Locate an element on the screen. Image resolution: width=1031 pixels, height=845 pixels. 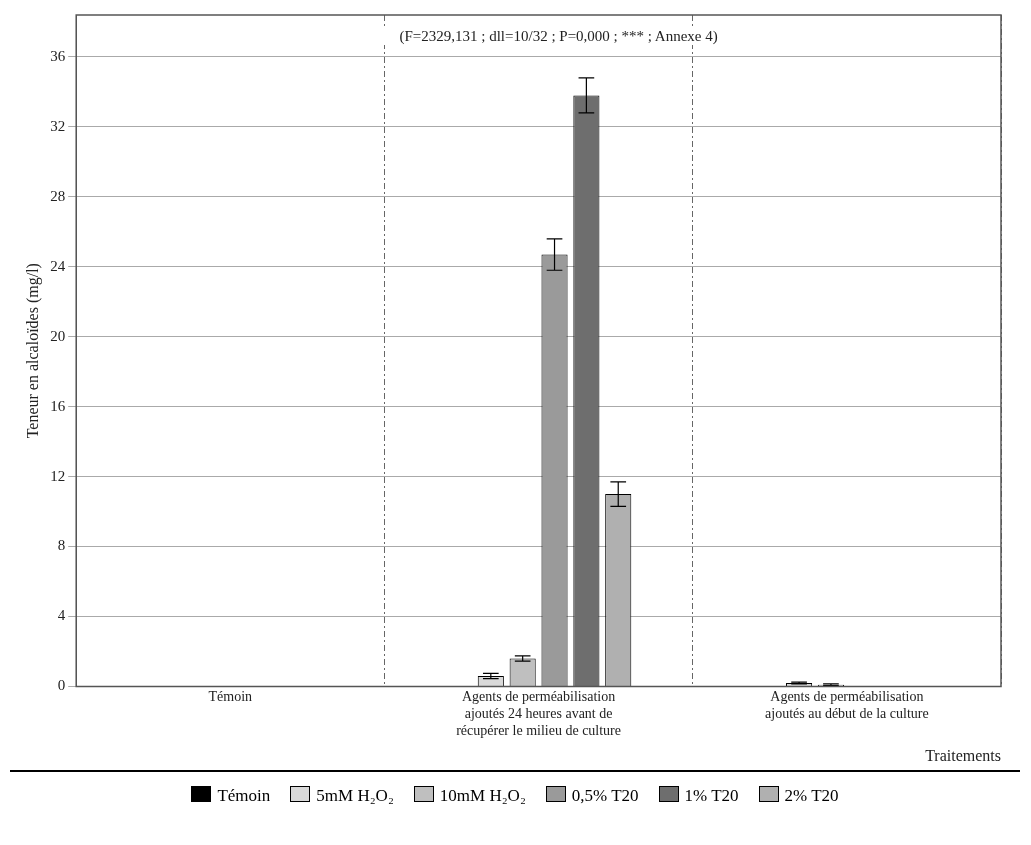
y-tick-label: 32 is located at coordinates (58, 125).